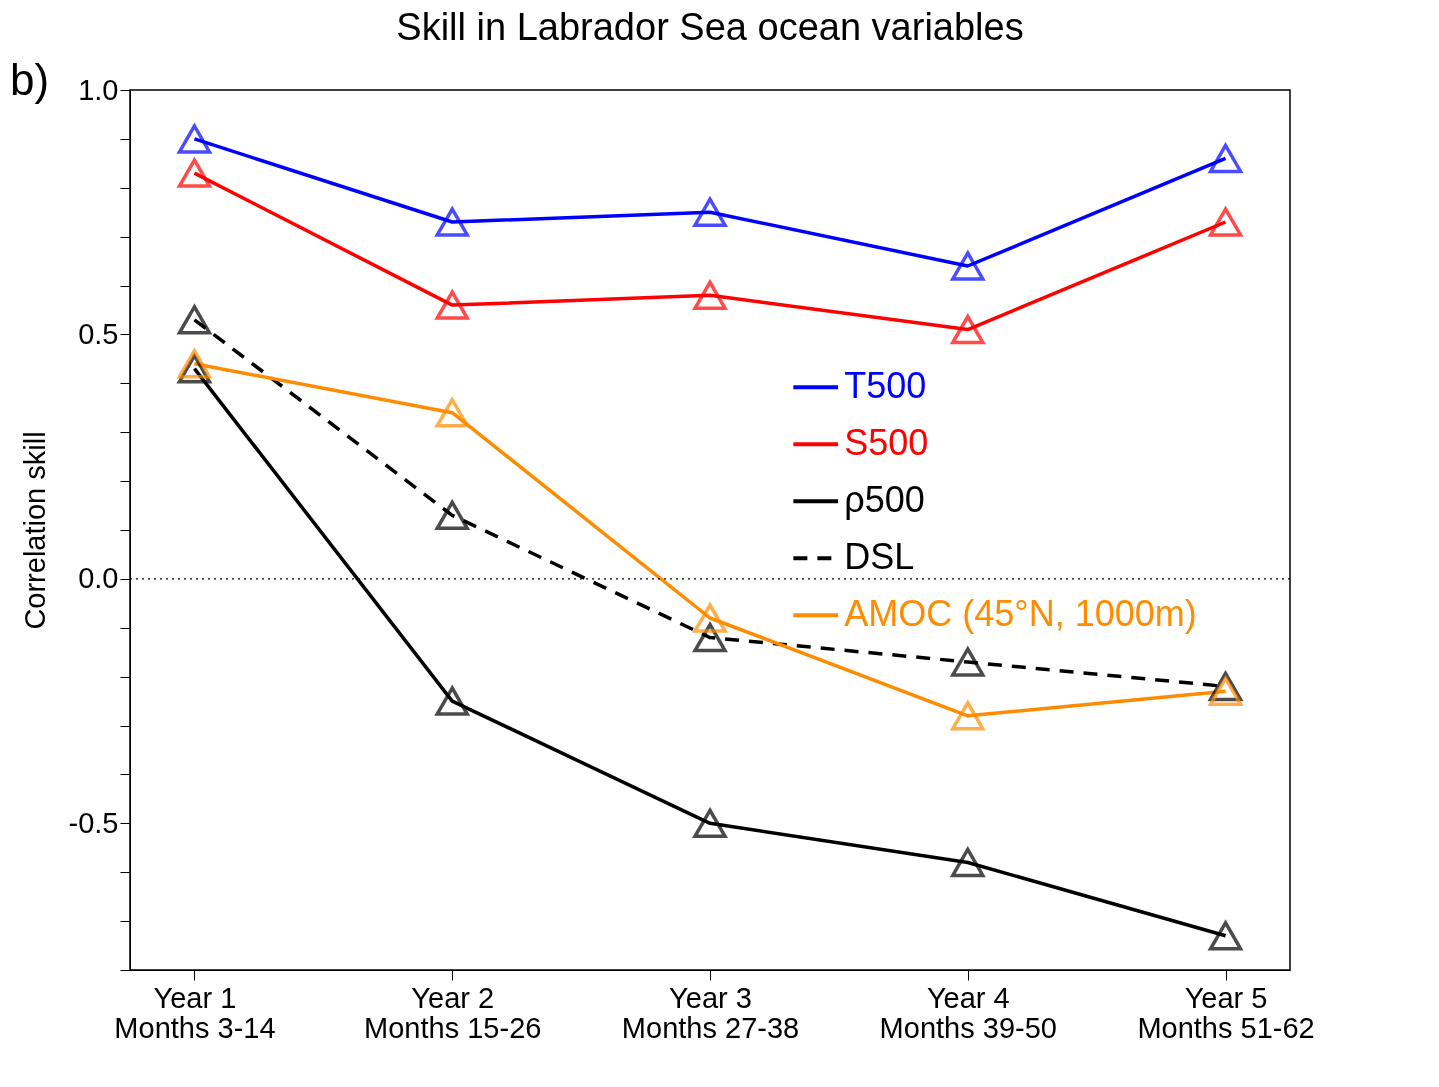  What do you see at coordinates (886, 443) in the screenshot?
I see `legend-label: S500` at bounding box center [886, 443].